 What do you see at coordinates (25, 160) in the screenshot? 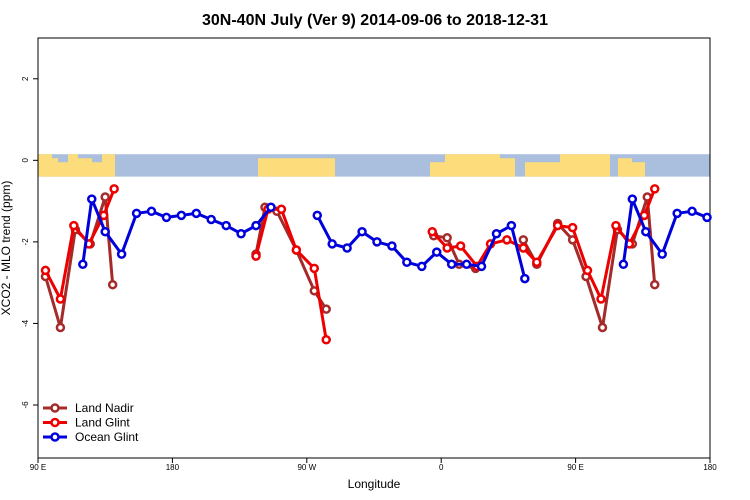
I see `y-tick-label: 0` at bounding box center [25, 160].